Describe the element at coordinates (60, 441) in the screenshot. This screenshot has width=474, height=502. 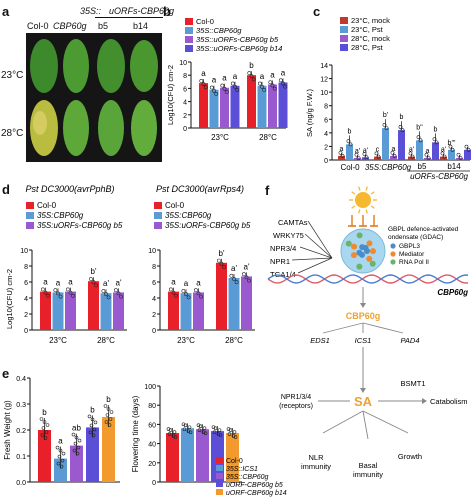
I see `e-left-sig-label: a` at that location.